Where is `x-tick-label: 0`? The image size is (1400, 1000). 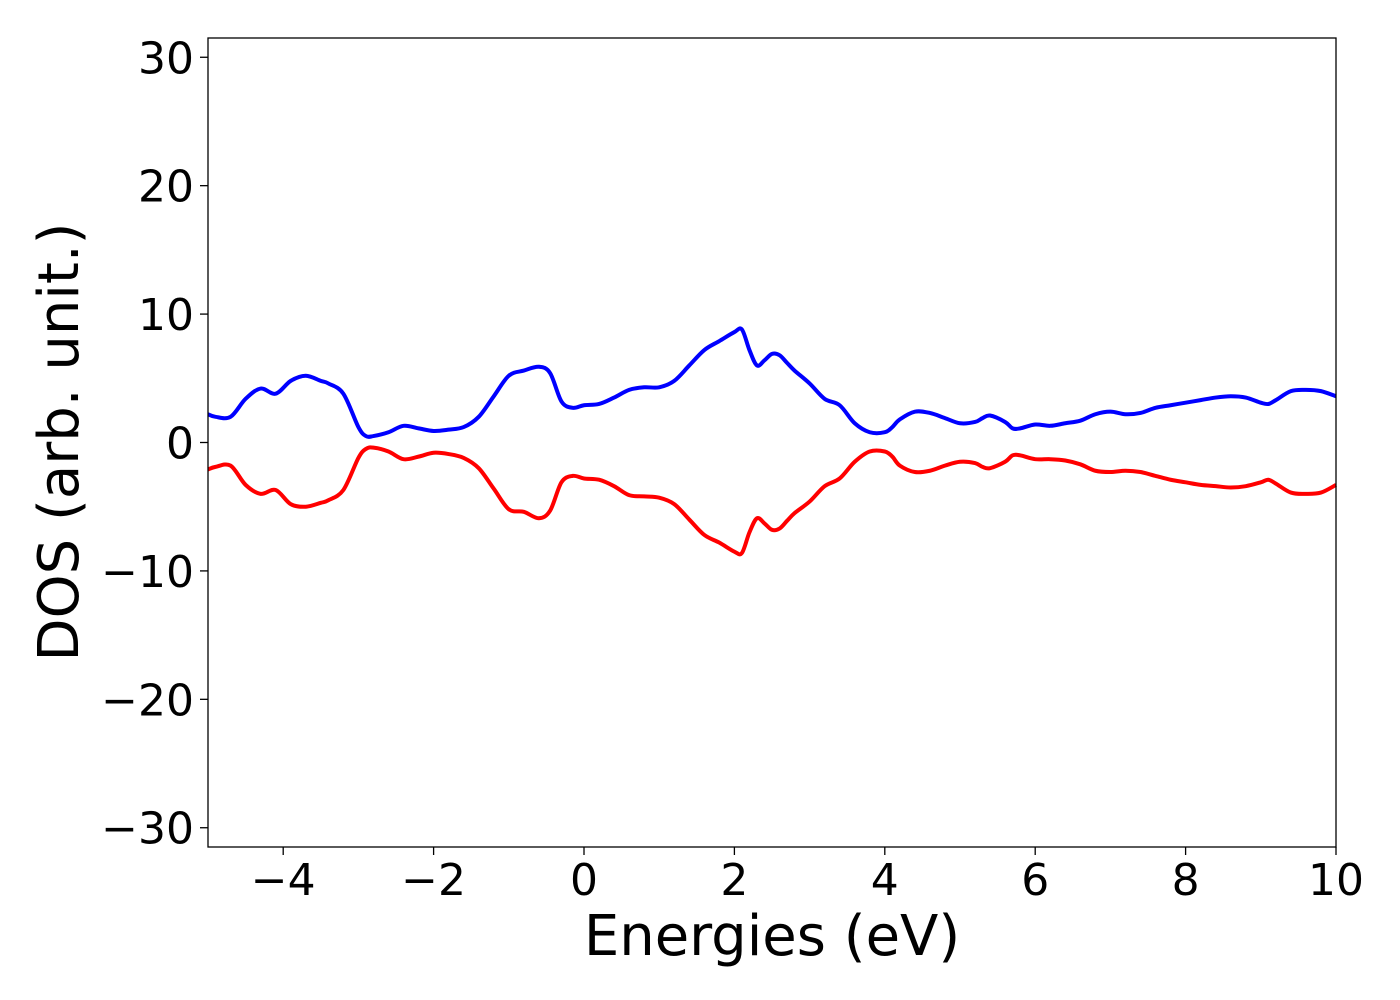 x-tick-label: 0 is located at coordinates (584, 880).